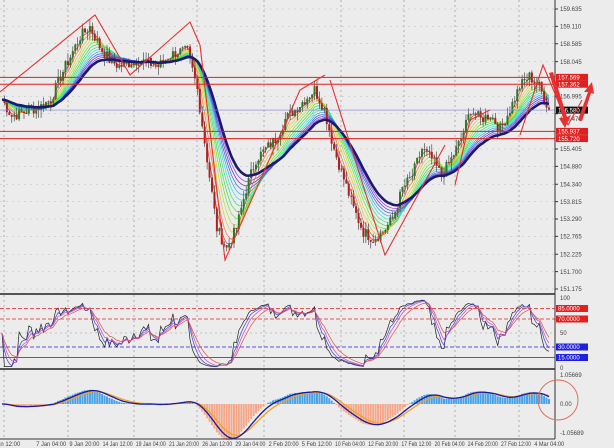 This screenshot has width=614, height=448. I want to click on y-tick-label: 152.225, so click(571, 255).